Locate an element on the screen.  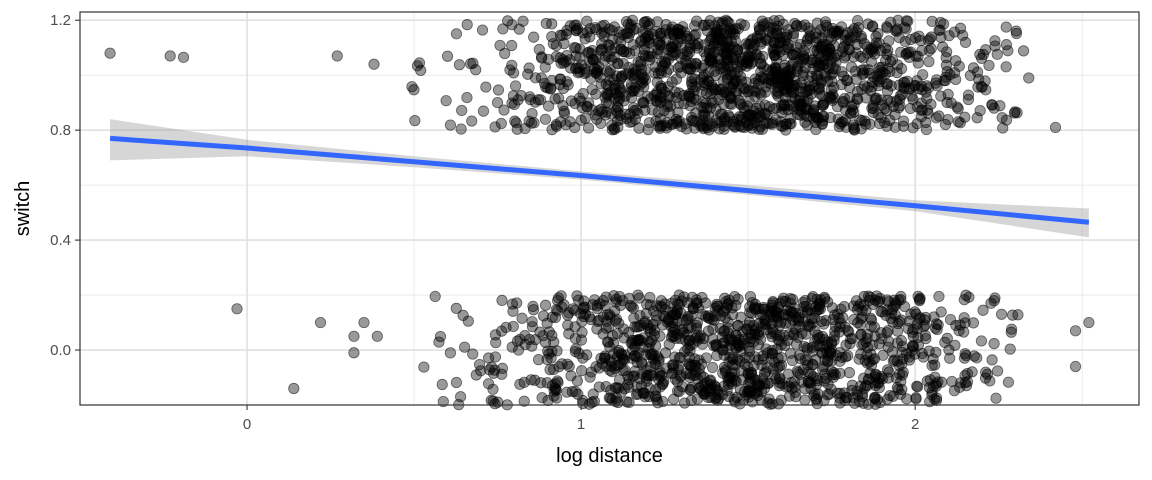
x-axis-title: log distance is located at coordinates (609, 456).